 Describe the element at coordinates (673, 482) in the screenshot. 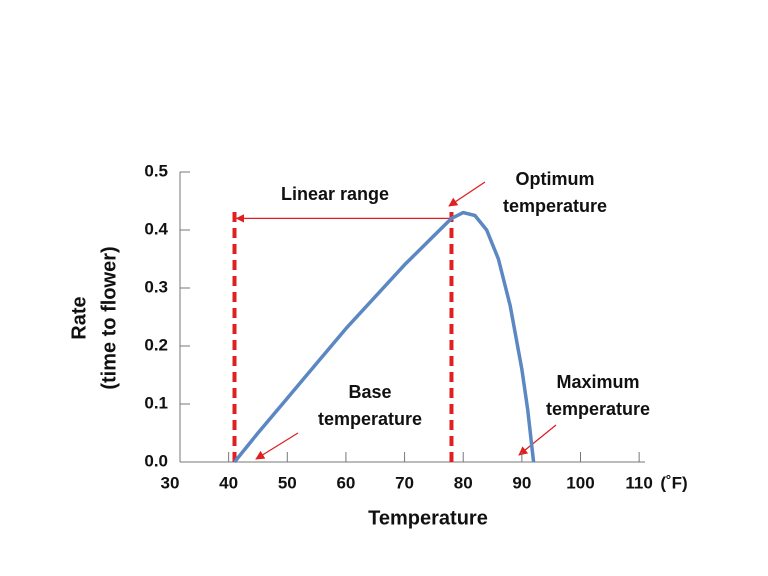

I see `x-unit: (˚F)` at that location.